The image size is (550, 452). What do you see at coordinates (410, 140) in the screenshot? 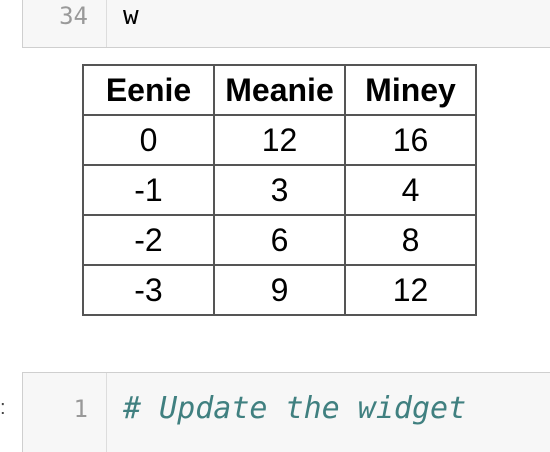
I see `table-cell: 16` at bounding box center [410, 140].